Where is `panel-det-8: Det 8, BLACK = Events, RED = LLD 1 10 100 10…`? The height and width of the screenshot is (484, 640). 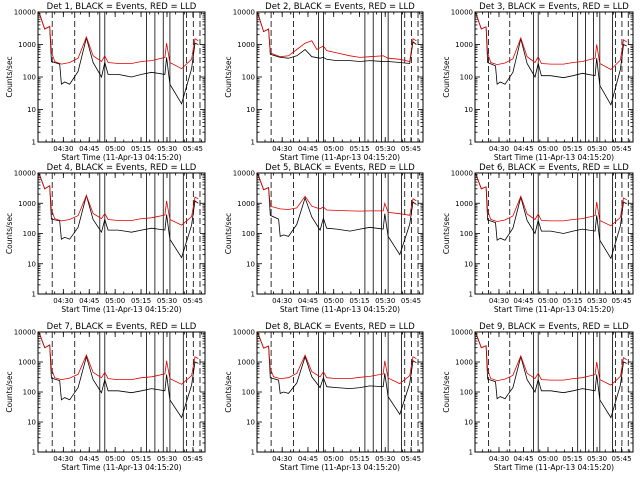
panel-det-8: Det 8, BLACK = Events, RED = LLD 1 10 100 10… is located at coordinates (324, 397).